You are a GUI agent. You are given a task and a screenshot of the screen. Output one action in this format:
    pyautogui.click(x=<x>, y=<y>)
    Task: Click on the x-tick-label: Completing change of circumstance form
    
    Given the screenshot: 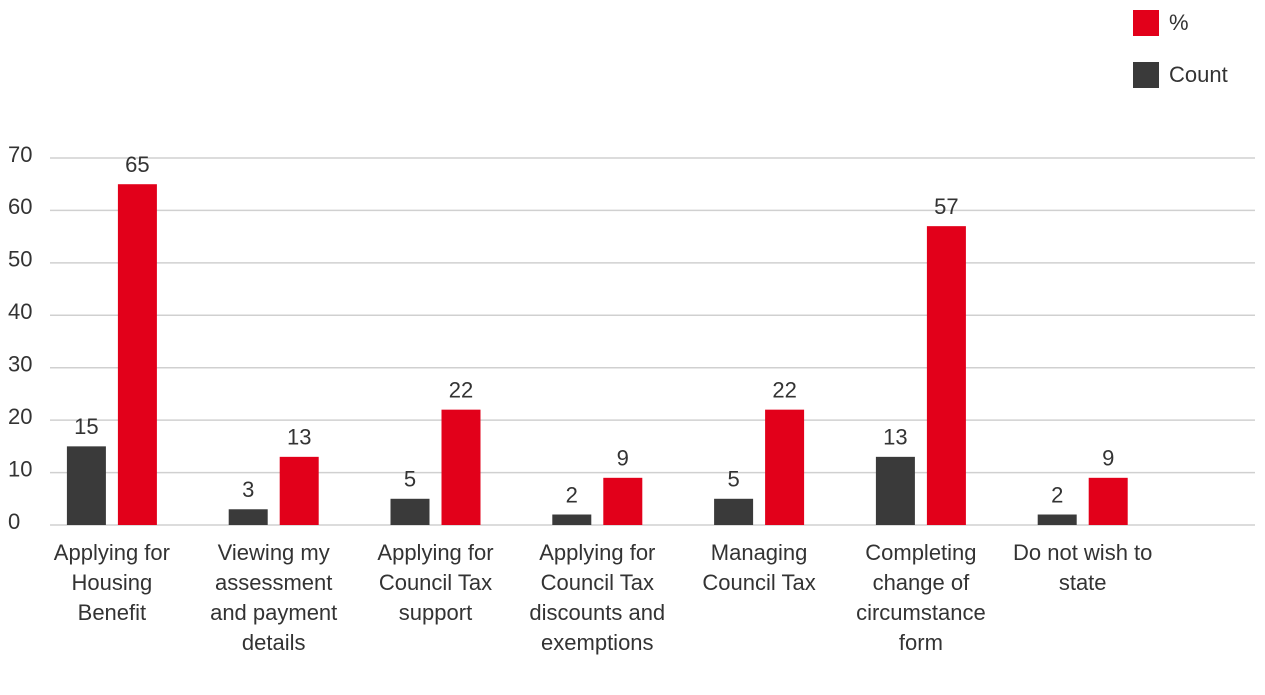 What is the action you would take?
    pyautogui.click(x=921, y=597)
    